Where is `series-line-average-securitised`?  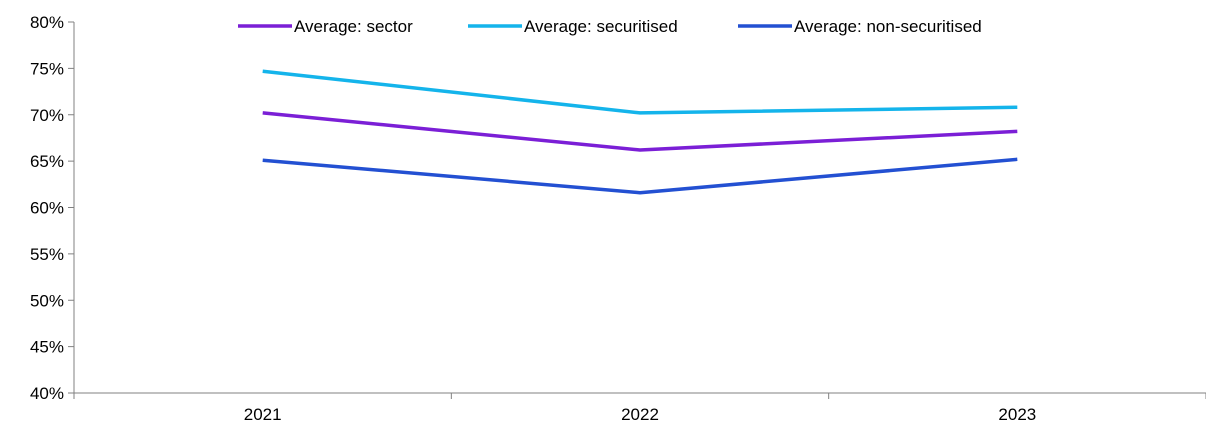
series-line-average-securitised is located at coordinates (640, 92).